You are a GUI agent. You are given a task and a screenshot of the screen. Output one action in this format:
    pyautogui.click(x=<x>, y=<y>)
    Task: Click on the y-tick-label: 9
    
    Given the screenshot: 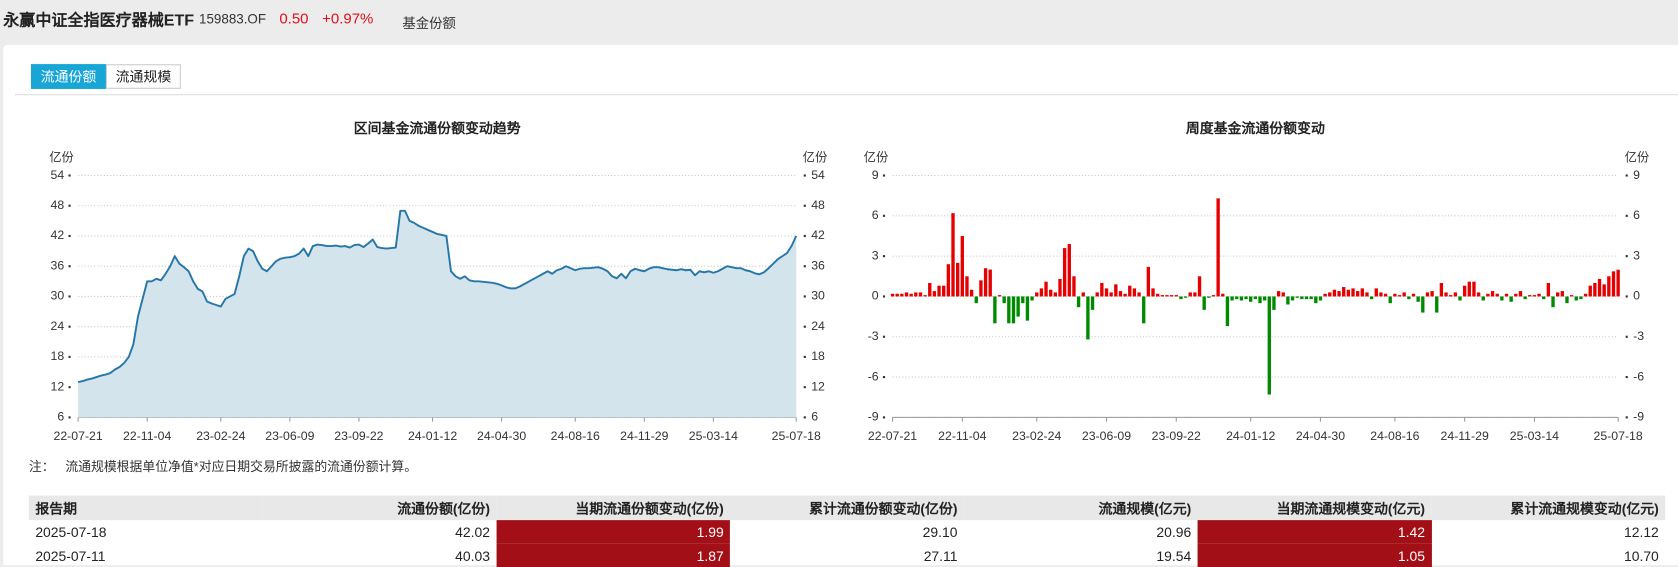 What is the action you would take?
    pyautogui.click(x=875, y=175)
    